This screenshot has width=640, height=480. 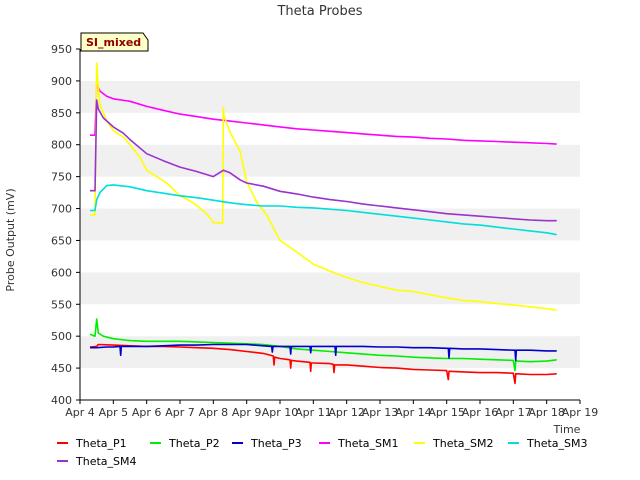 What do you see at coordinates (61, 272) in the screenshot?
I see `y-tick-label: 600` at bounding box center [61, 272].